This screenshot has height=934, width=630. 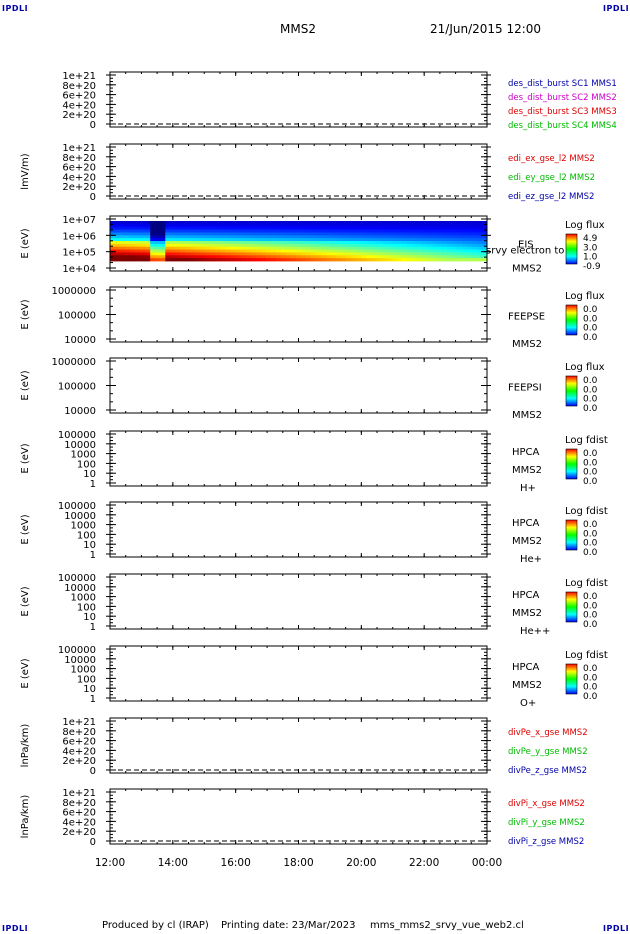 What do you see at coordinates (86, 679) in the screenshot?
I see `y-tick-label: 100` at bounding box center [86, 679].